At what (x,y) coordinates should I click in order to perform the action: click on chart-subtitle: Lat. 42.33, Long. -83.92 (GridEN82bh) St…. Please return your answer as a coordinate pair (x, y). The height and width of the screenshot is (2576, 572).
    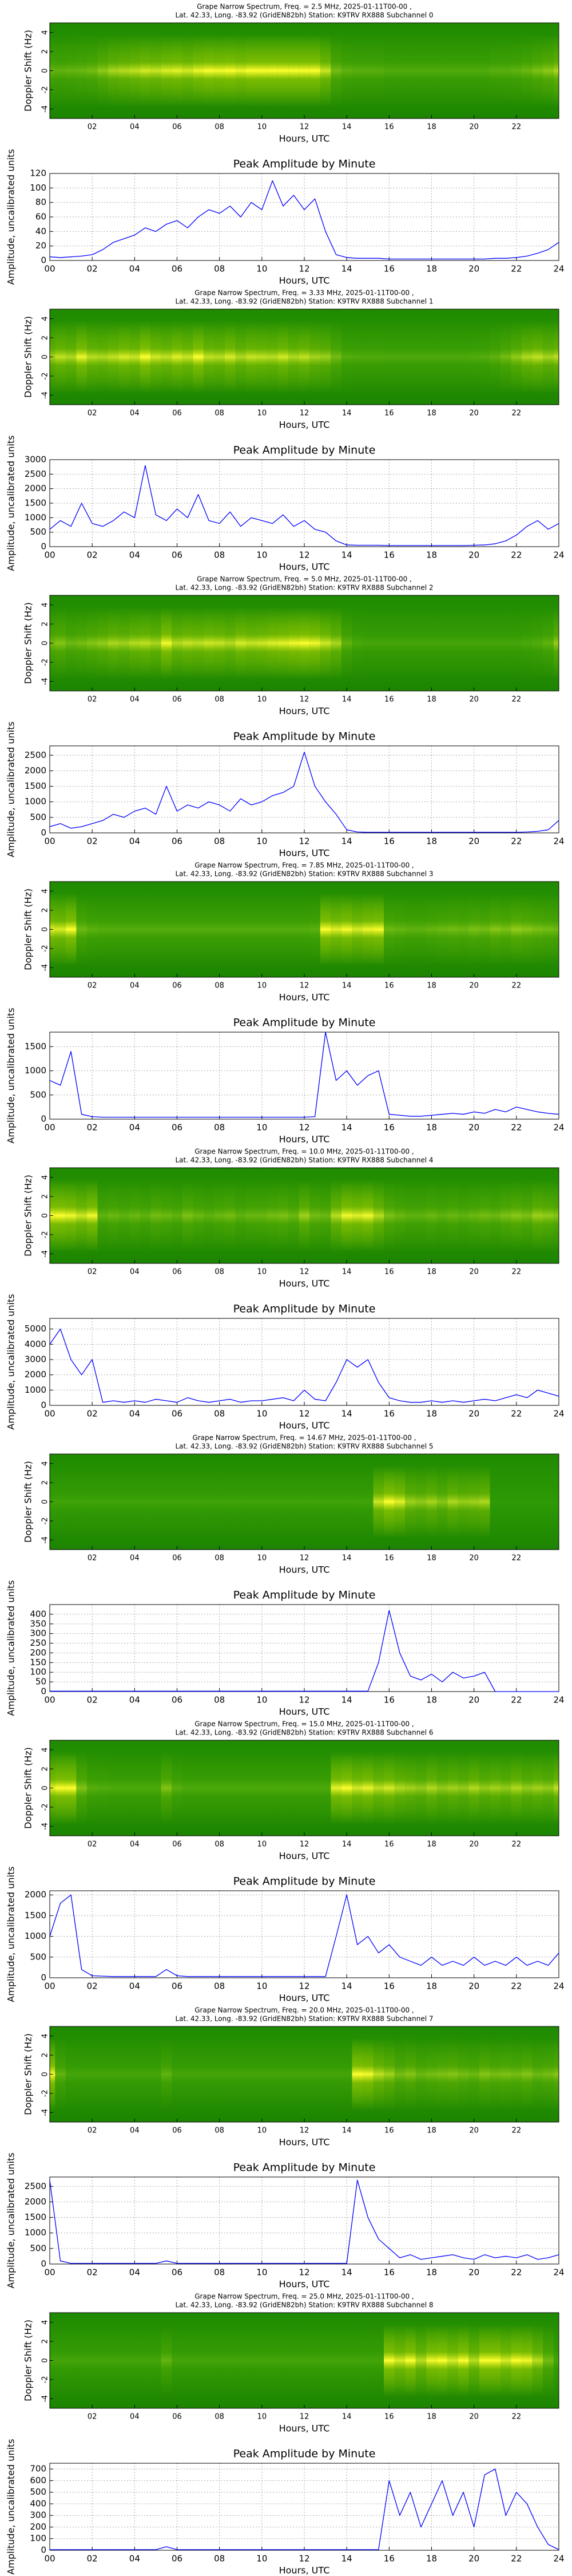
    Looking at the image, I should click on (304, 2019).